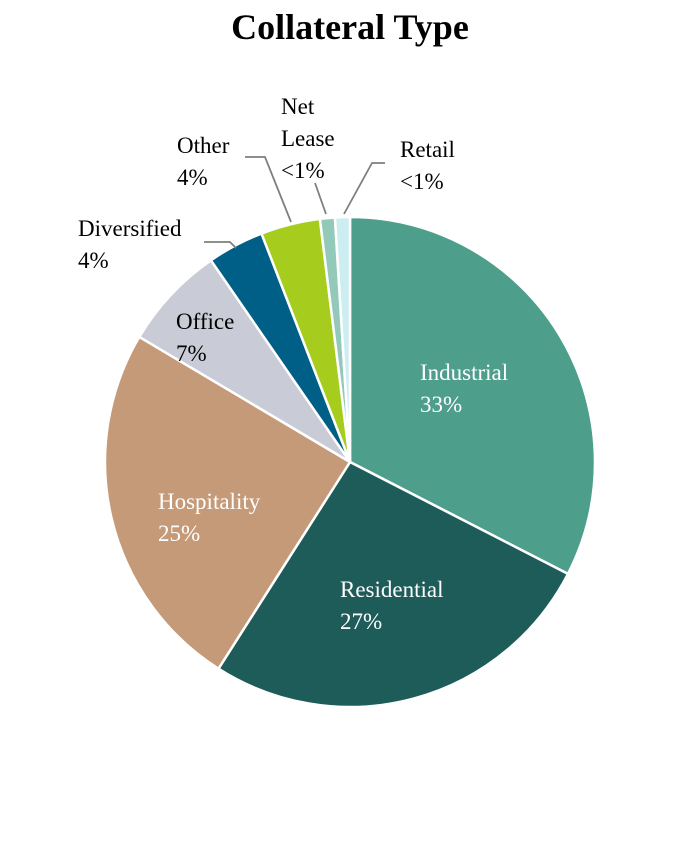  Describe the element at coordinates (320, 198) in the screenshot. I see `leader-net-lease` at that location.